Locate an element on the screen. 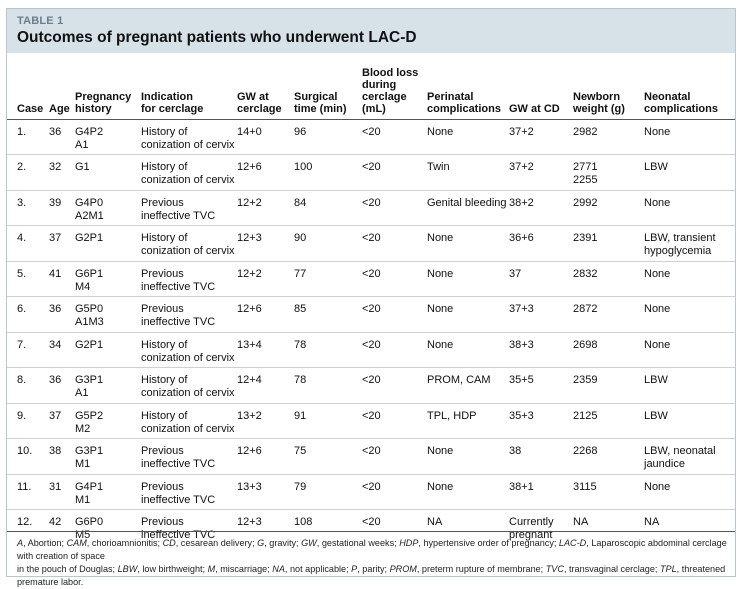  cell-text: 85 is located at coordinates (300, 309).